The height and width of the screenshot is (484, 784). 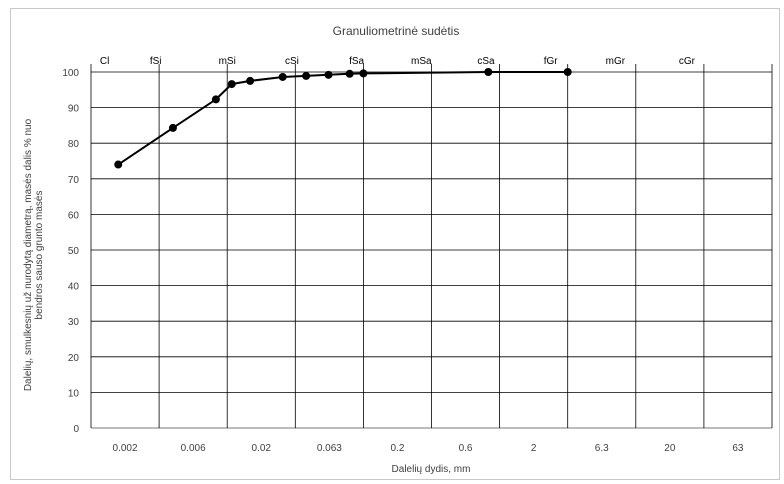 I want to click on soil-class-label: fGr, so click(x=551, y=61).